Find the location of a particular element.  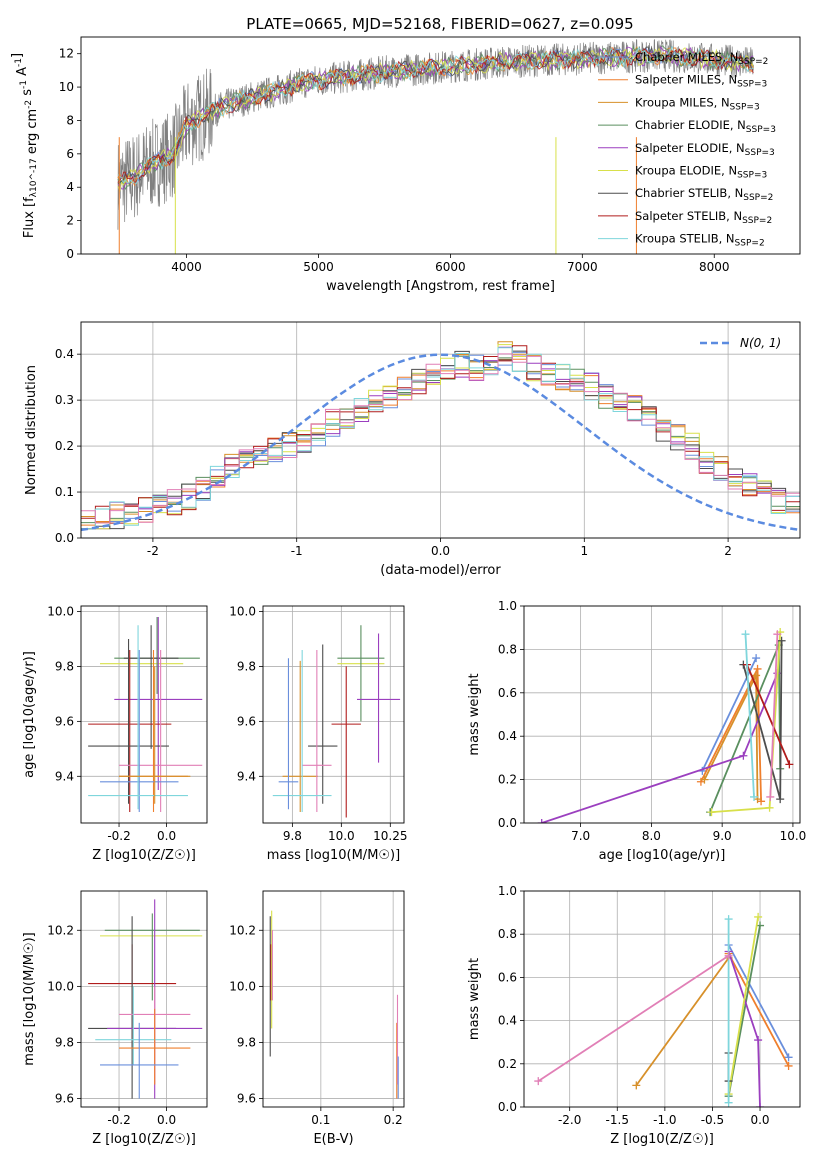

y-tick-label: 1.0 is located at coordinates (507, 606).